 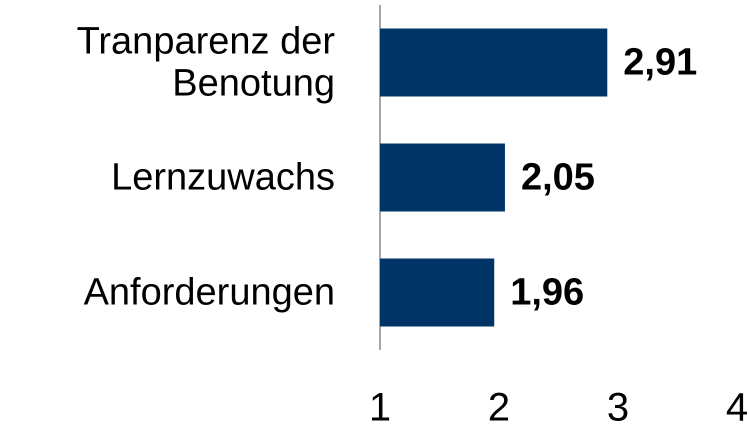 I want to click on category-label: Anforderungen, so click(x=209, y=293).